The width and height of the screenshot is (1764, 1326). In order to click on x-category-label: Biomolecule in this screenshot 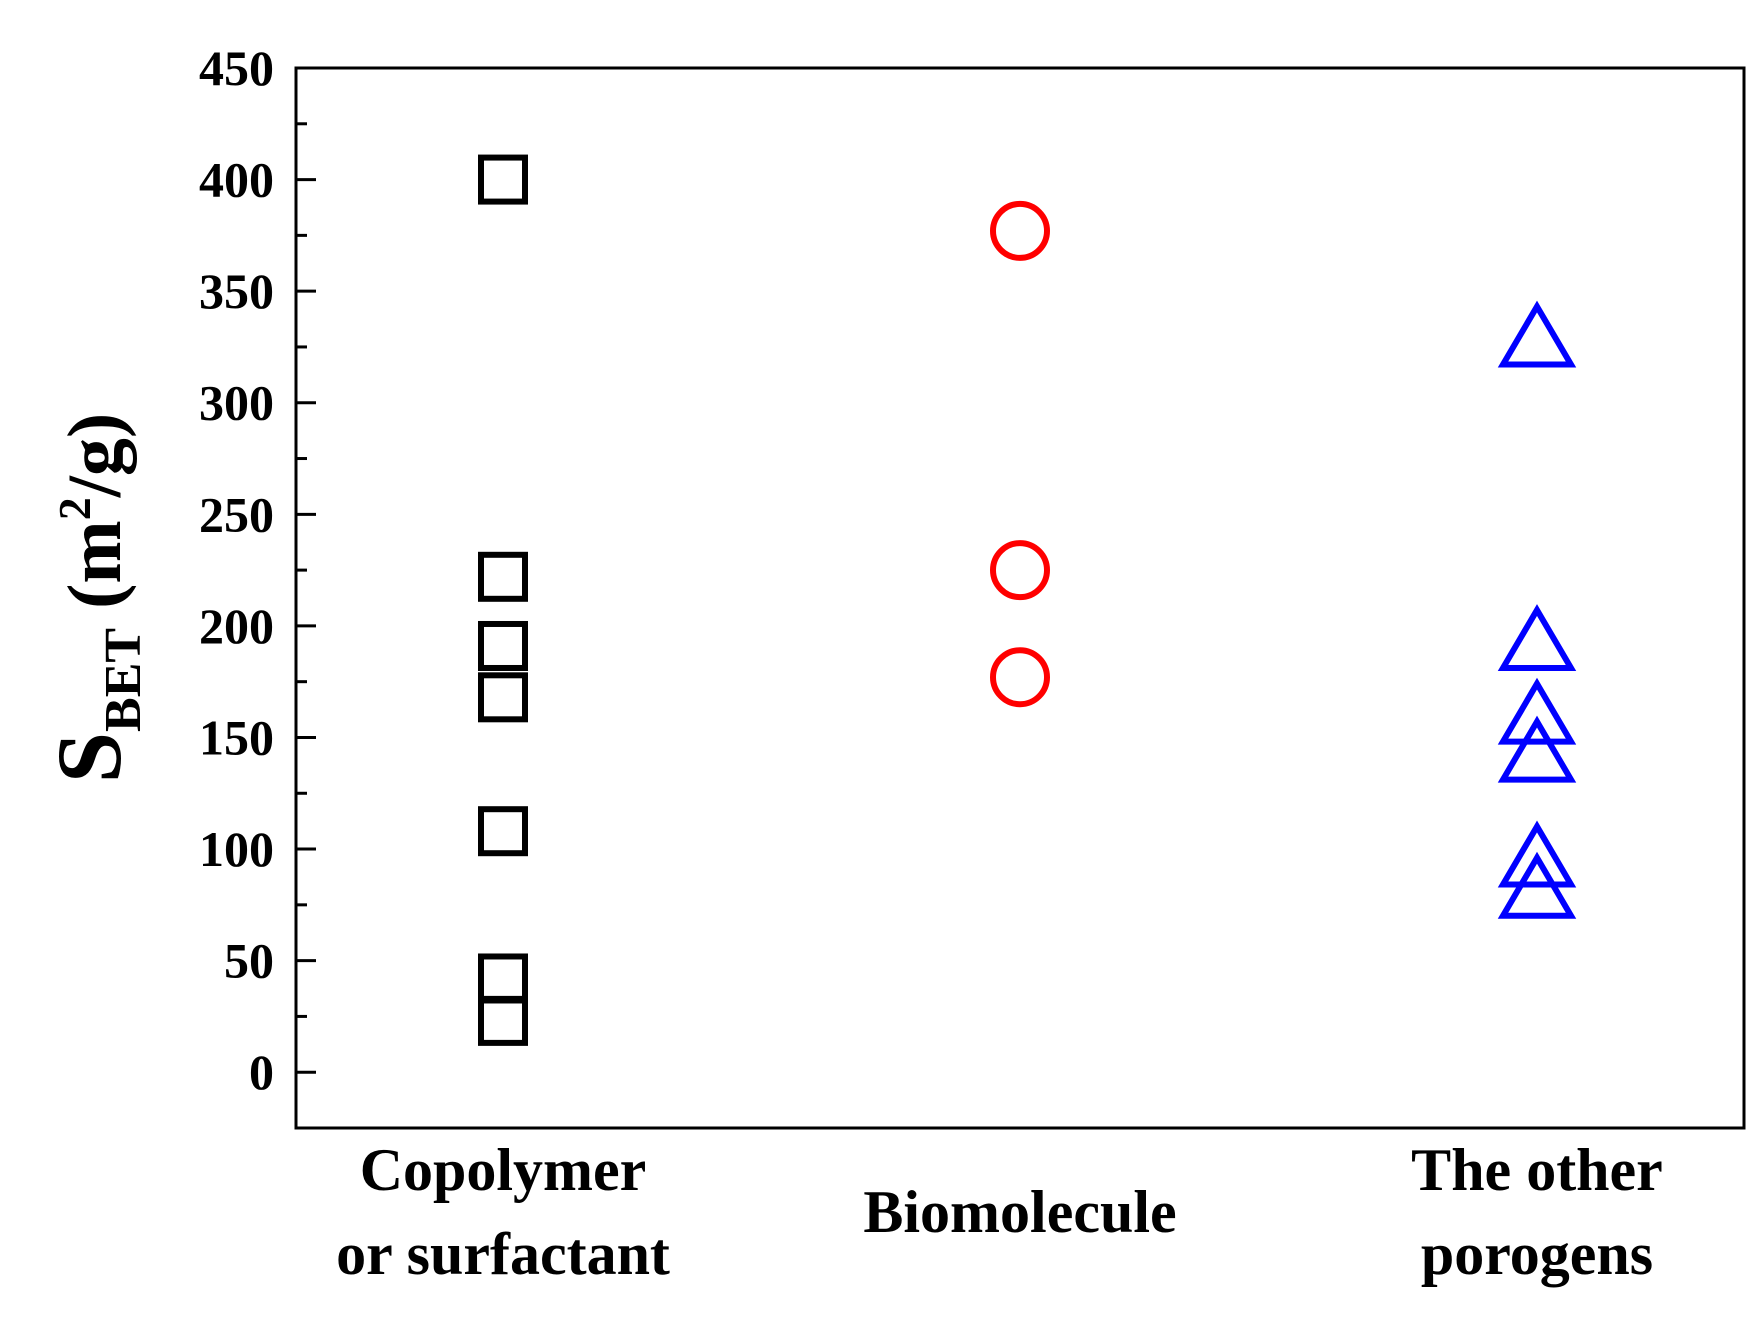, I will do `click(1019, 1212)`.